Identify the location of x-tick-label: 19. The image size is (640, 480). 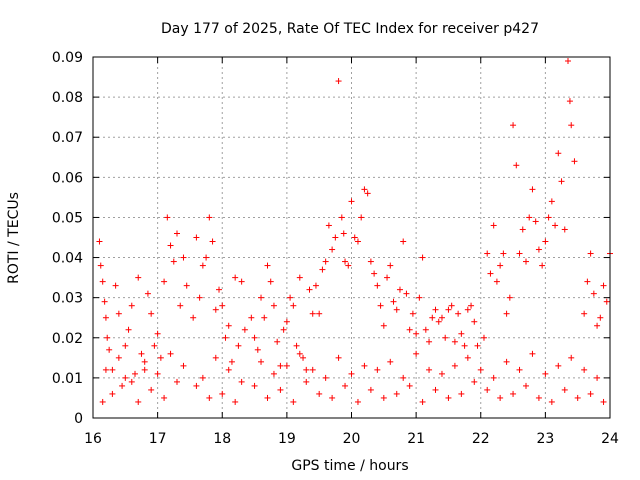
(287, 439).